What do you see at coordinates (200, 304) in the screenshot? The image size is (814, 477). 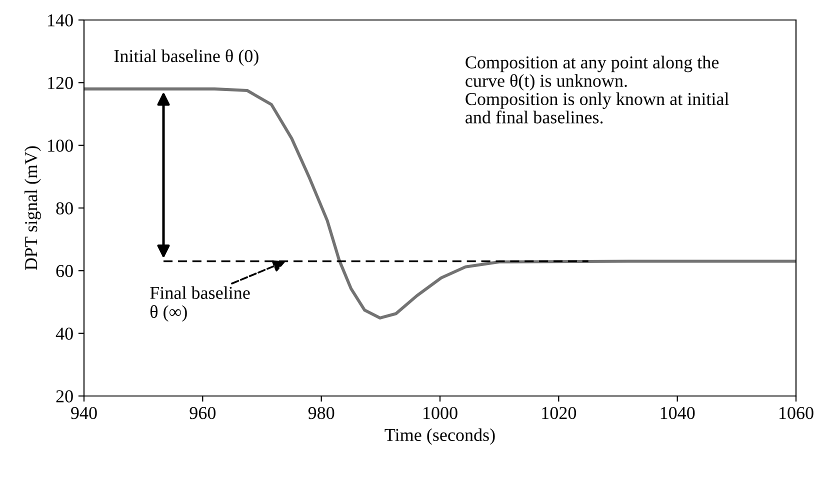 I see `annotation: Final baseline θ (∞)` at bounding box center [200, 304].